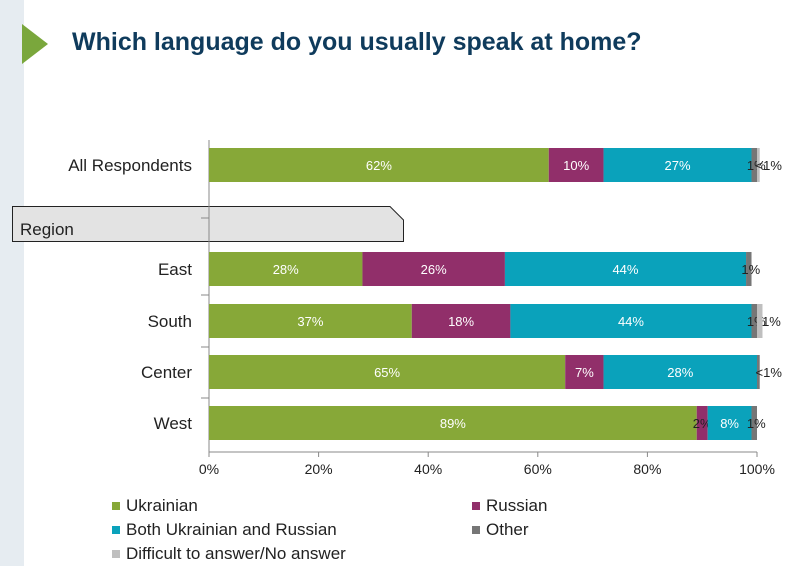  I want to click on legend-item: Russian, so click(509, 506).